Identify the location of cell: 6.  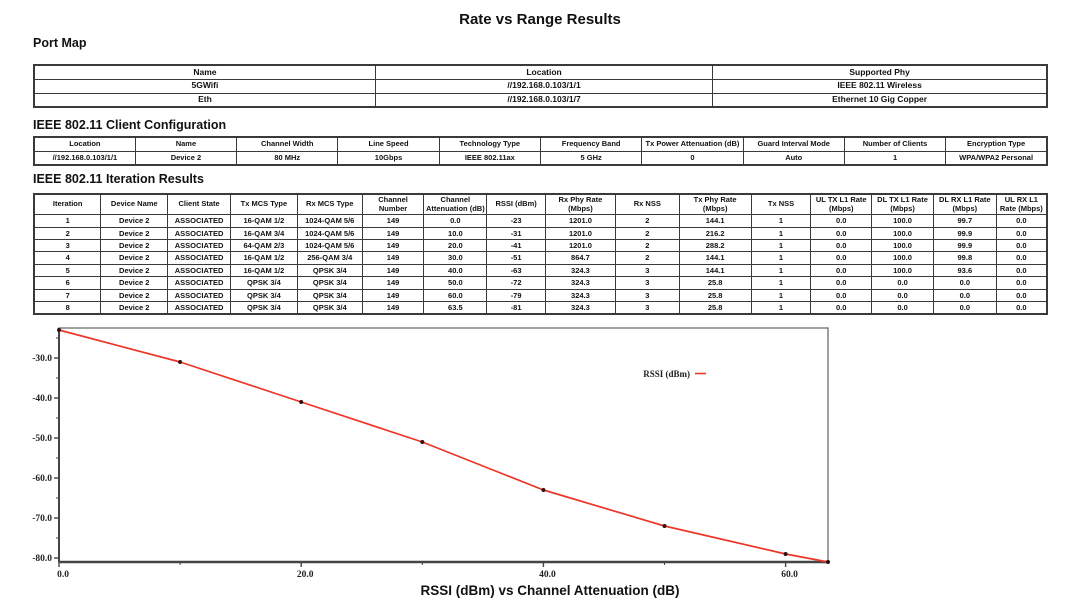
(67, 283).